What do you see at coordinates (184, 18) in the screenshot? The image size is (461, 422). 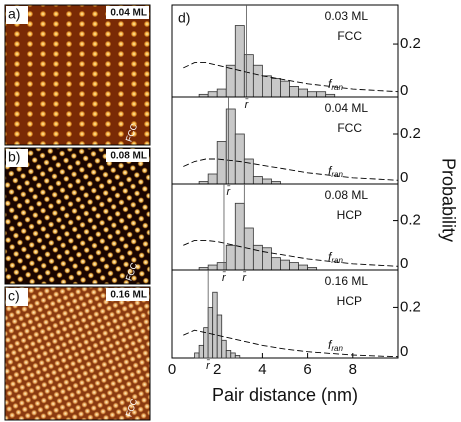 I see `panel-label: d)` at bounding box center [184, 18].